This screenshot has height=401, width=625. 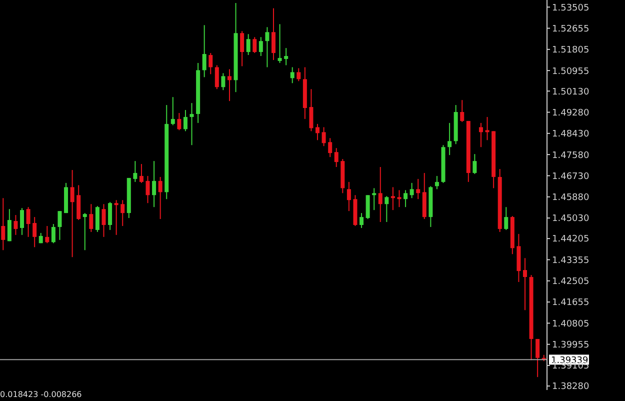 What do you see at coordinates (571, 92) in the screenshot?
I see `y-tick-label: 1.50130` at bounding box center [571, 92].